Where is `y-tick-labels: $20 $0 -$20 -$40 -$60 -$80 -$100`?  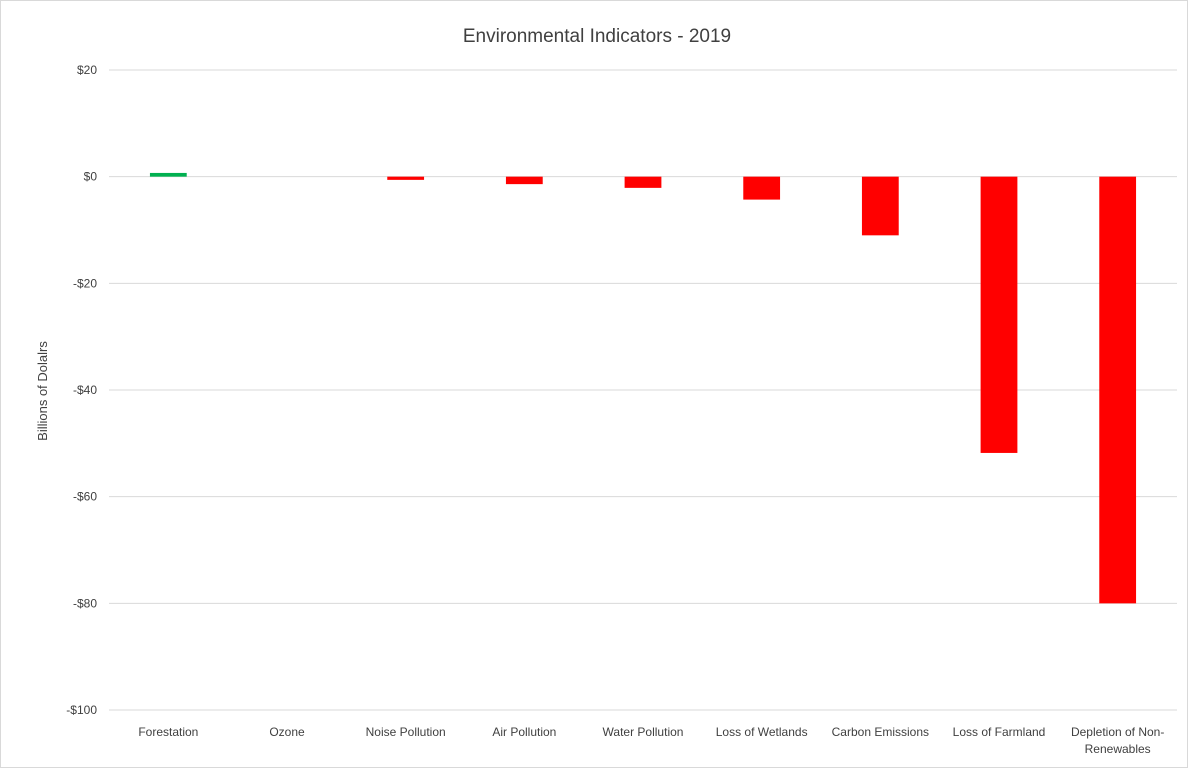 y-tick-labels: $20 $0 -$20 -$40 -$60 -$80 -$100 is located at coordinates (81, 390).